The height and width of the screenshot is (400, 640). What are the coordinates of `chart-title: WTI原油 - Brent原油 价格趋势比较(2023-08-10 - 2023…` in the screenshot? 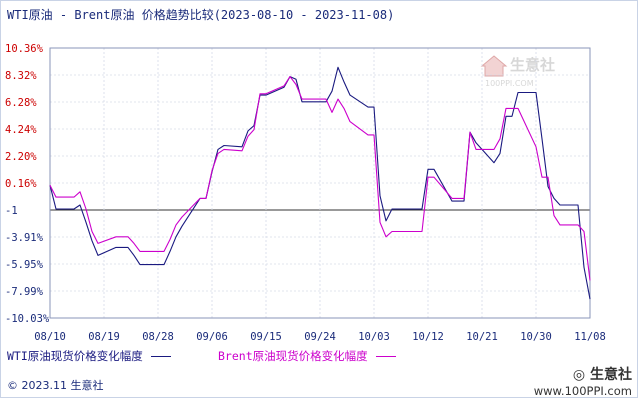 It's located at (201, 15).